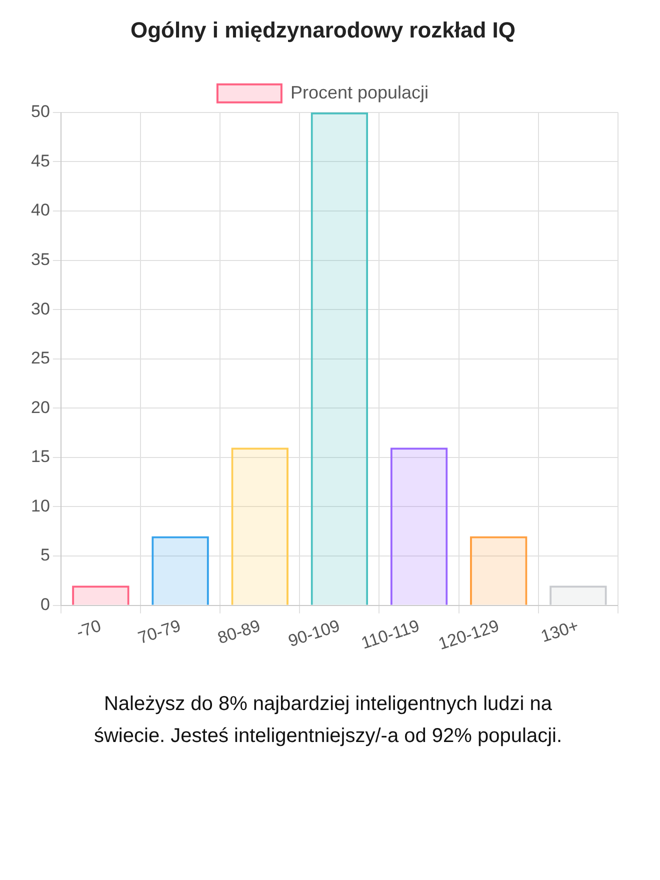 The width and height of the screenshot is (660, 880). I want to click on y-tick-label: 45, so click(40, 160).